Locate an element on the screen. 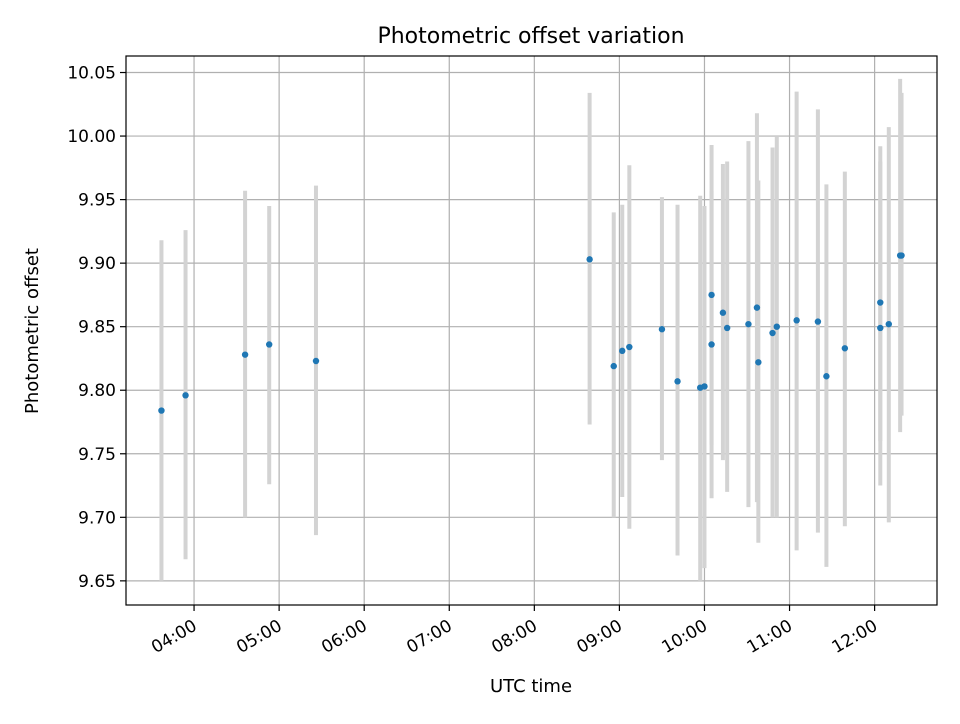  y-tick-label: 9.95 is located at coordinates (97, 201).